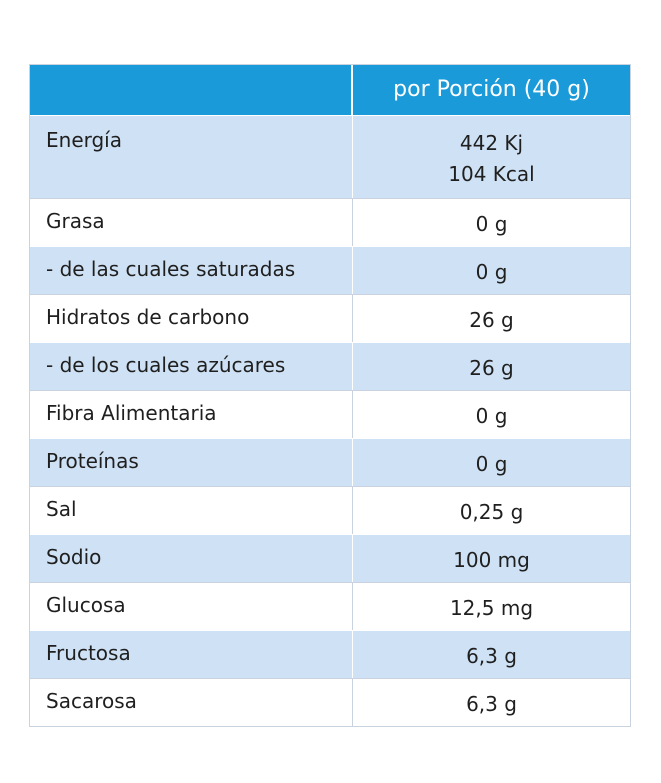 The image size is (661, 783). I want to click on row-label: Sal, so click(191, 510).